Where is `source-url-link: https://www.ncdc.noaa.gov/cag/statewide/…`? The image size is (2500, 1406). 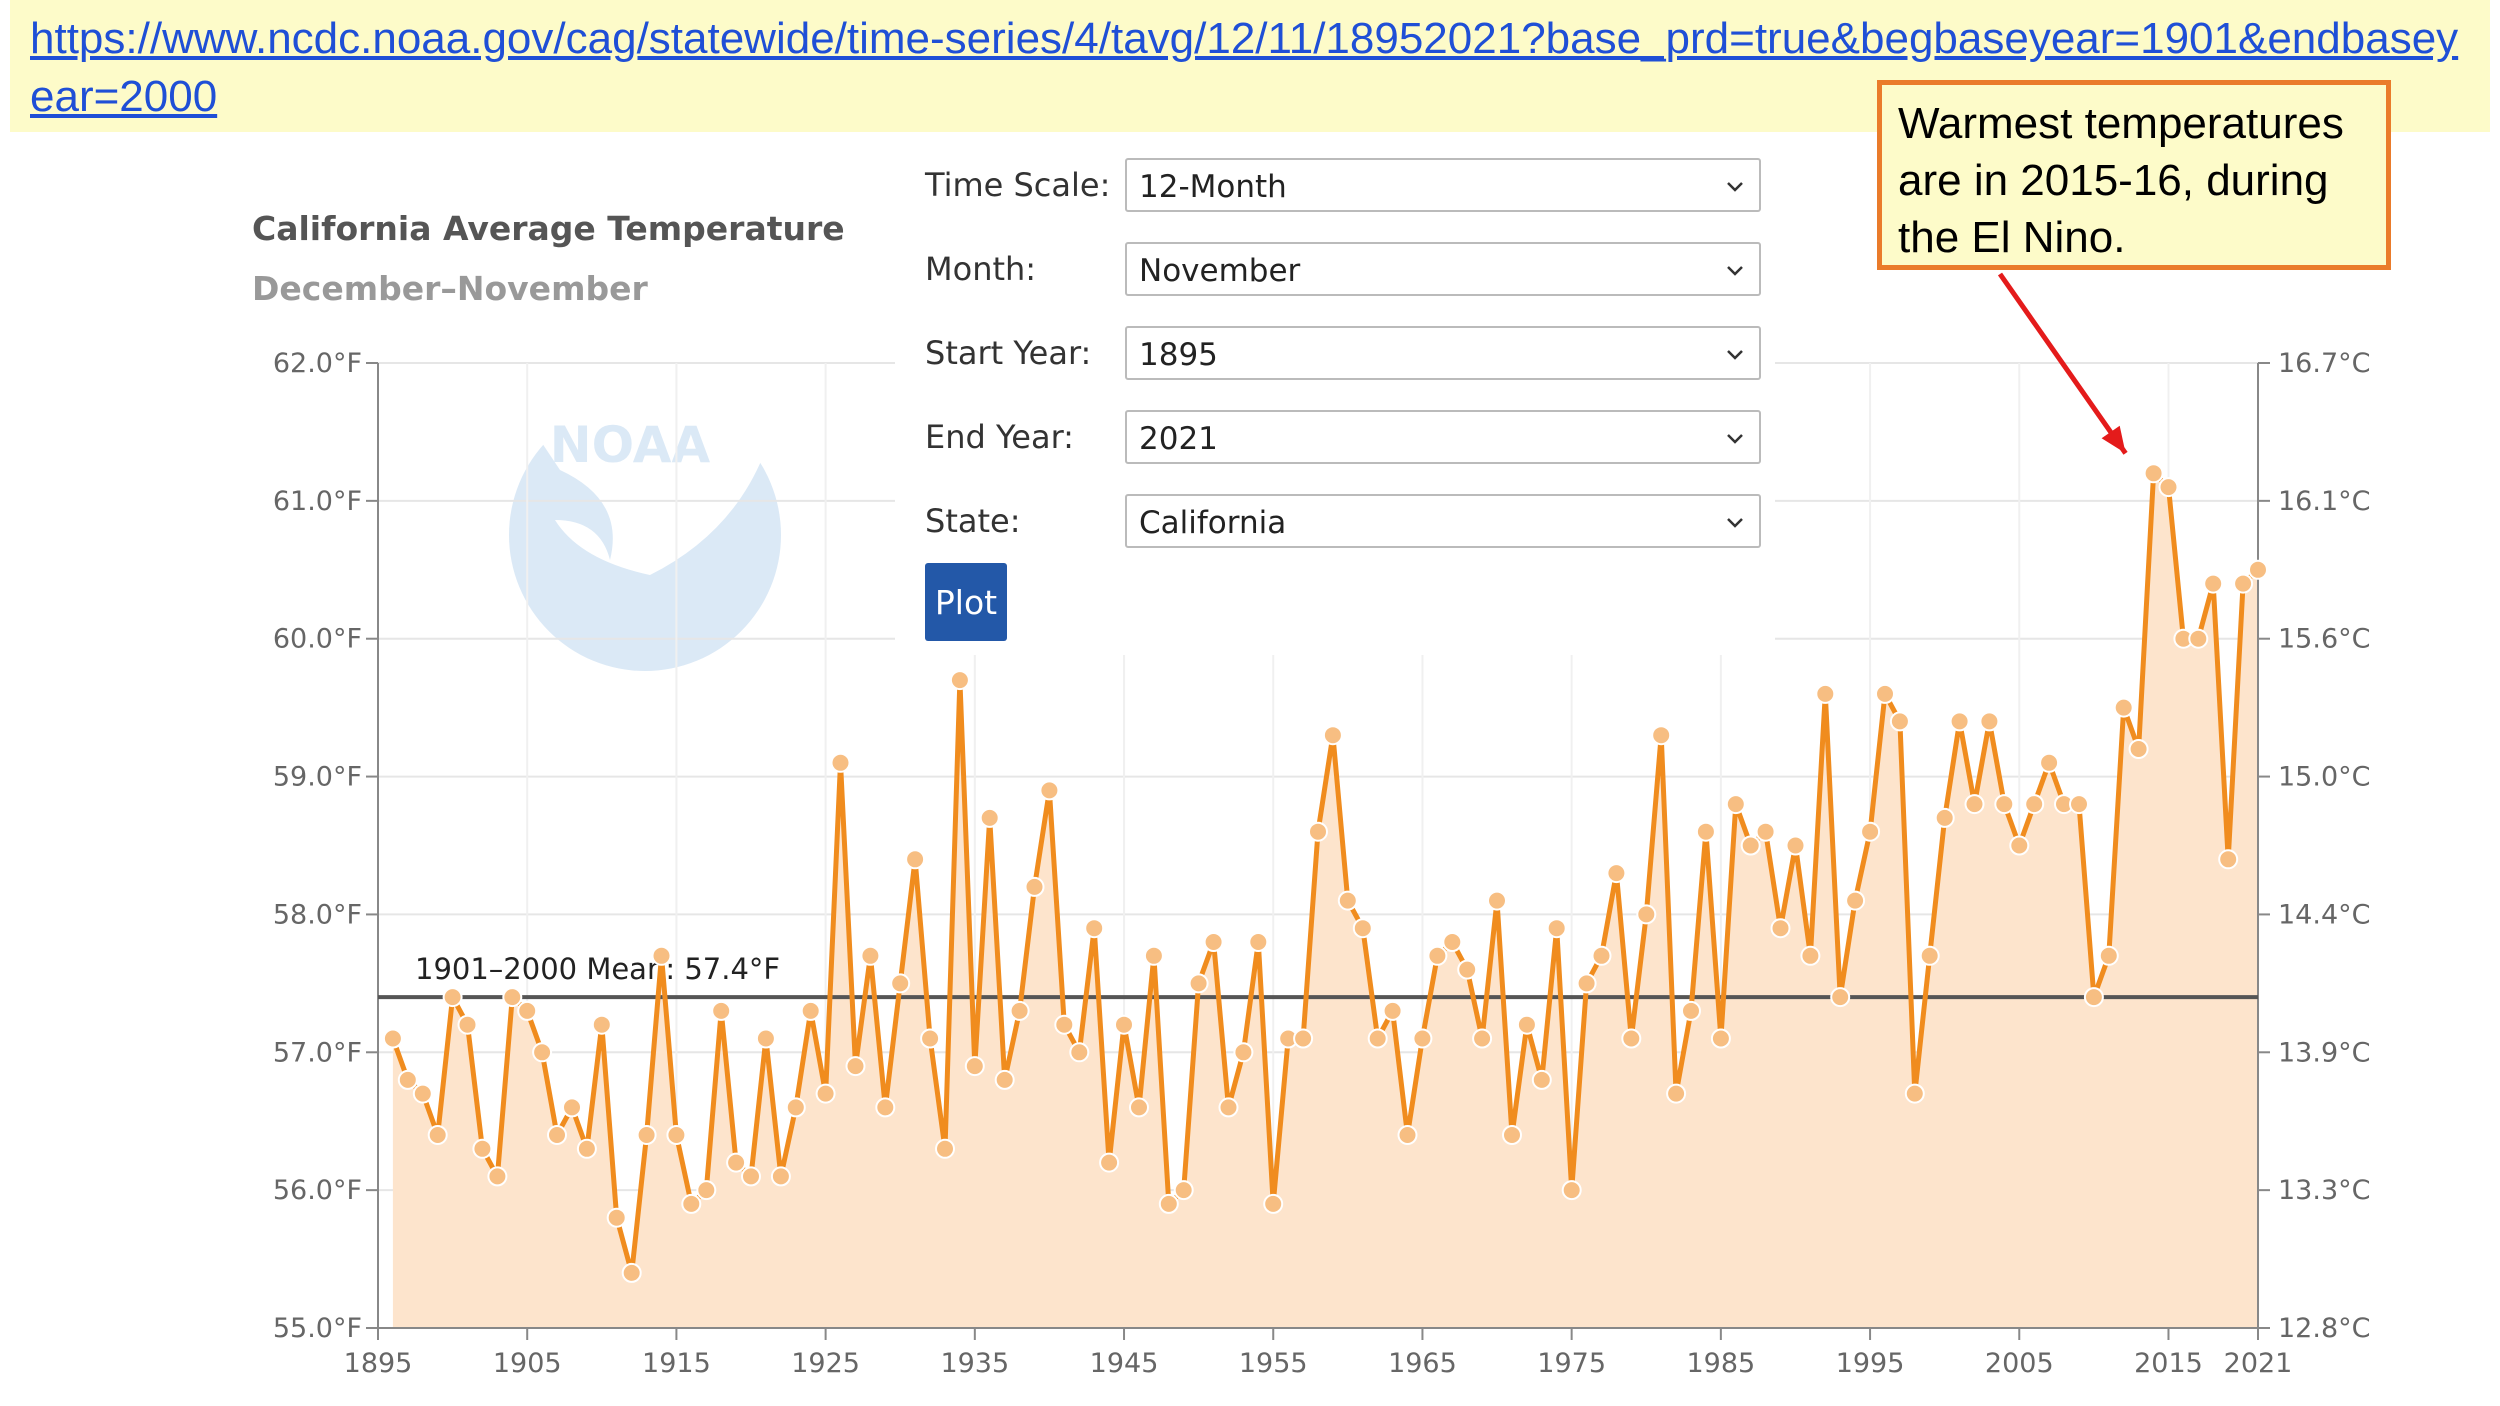 source-url-link: https://www.ncdc.noaa.gov/cag/statewide/… is located at coordinates (1244, 67).